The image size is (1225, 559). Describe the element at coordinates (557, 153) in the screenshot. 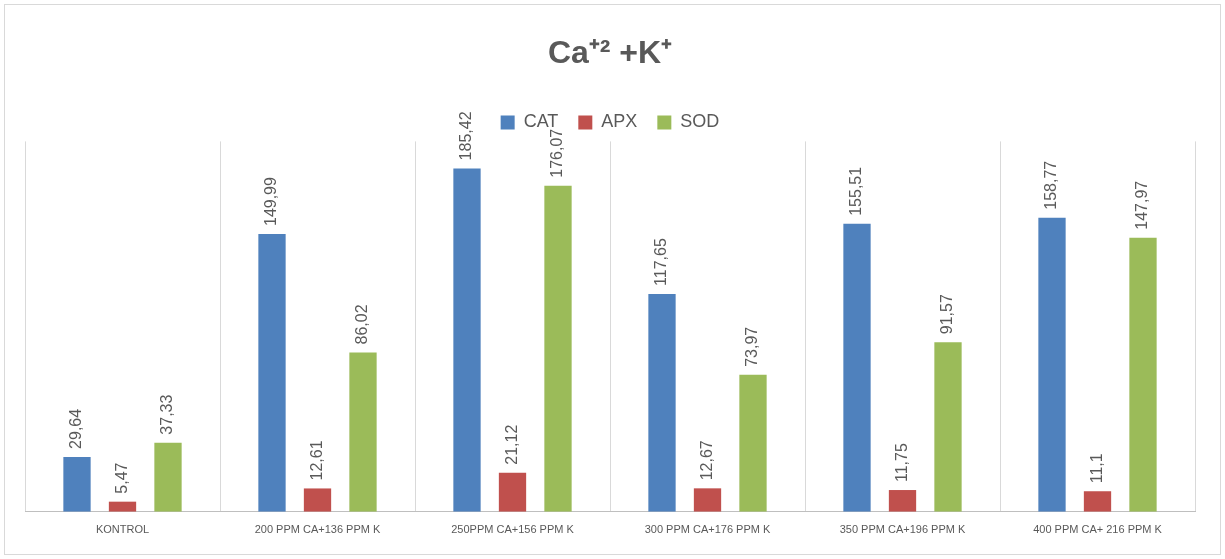

I see `data-label: 176,07` at that location.